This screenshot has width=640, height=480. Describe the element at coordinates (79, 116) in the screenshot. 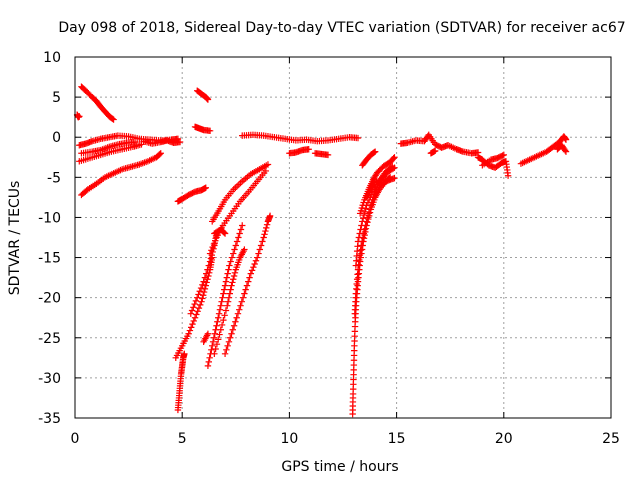

I see `data-point-s1` at that location.